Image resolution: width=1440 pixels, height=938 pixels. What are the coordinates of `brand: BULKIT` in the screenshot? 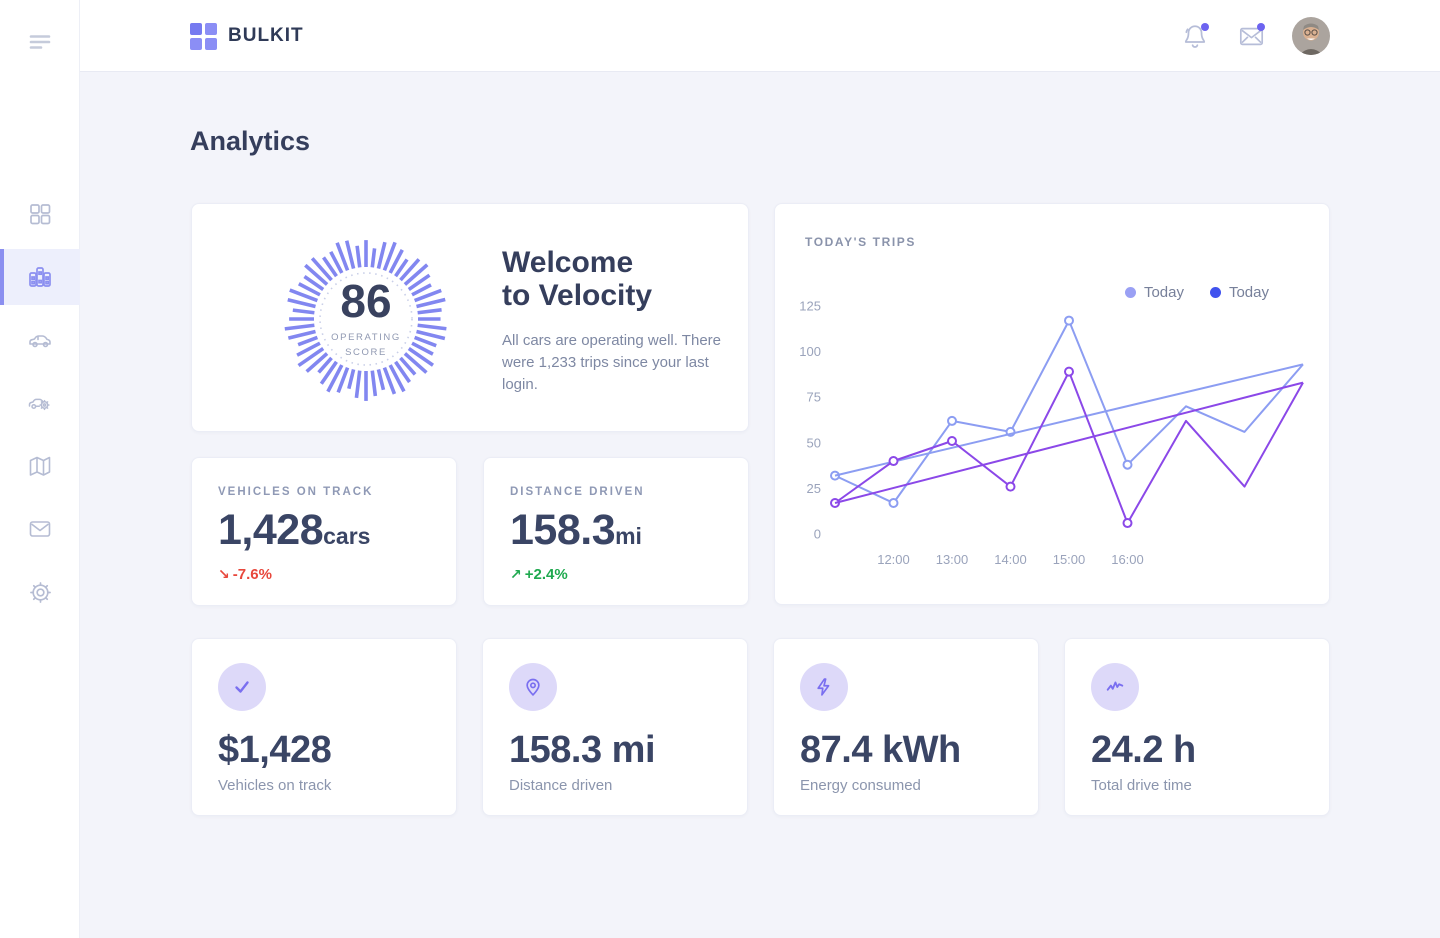 It's located at (247, 36).